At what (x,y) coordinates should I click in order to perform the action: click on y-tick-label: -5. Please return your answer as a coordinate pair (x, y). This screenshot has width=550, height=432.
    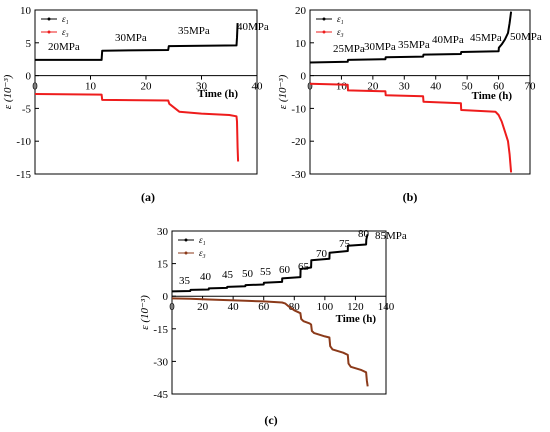
    Looking at the image, I should click on (27, 109).